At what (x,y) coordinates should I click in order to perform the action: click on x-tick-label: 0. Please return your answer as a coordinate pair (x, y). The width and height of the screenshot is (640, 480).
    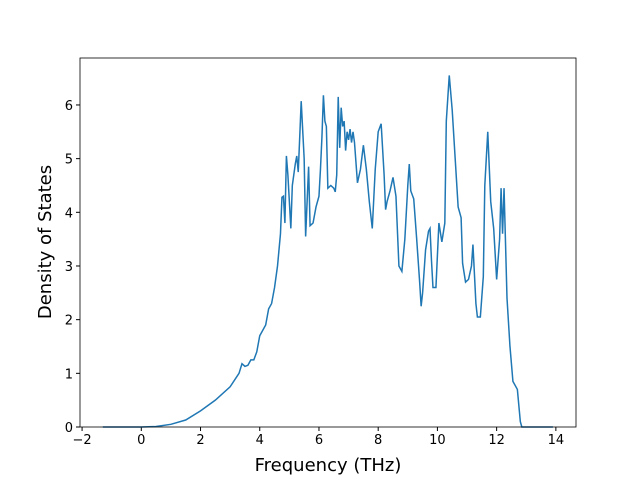
    Looking at the image, I should click on (141, 440).